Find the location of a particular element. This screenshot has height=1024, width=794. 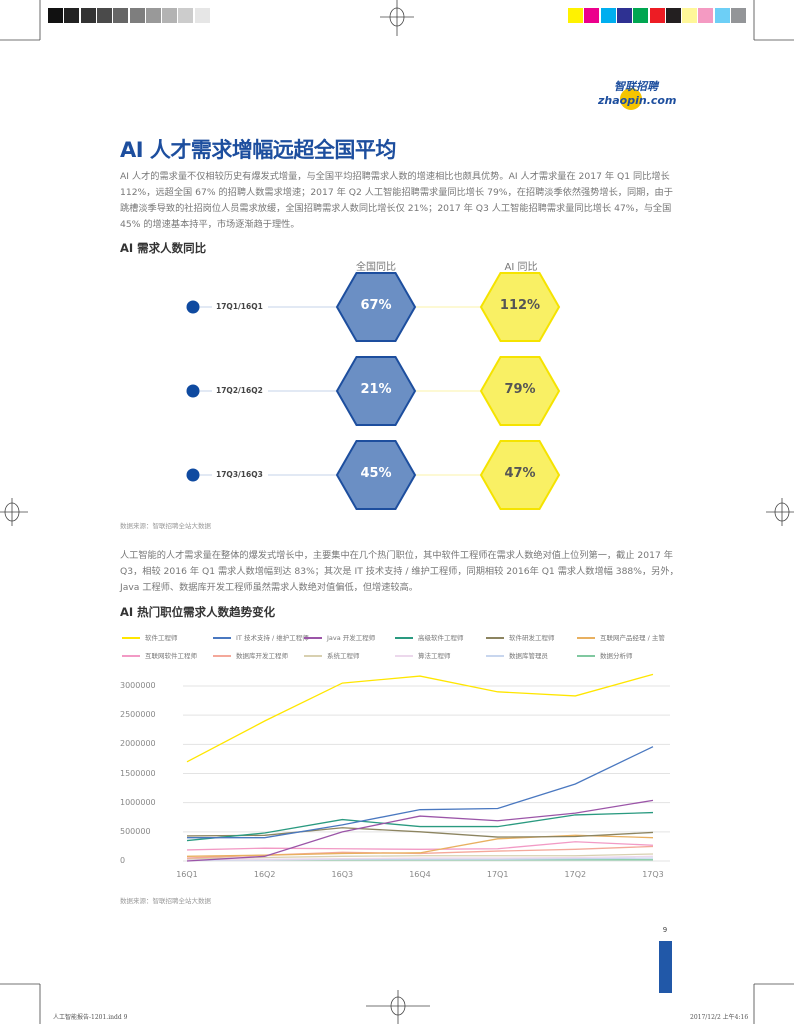

section2-source: 数据来源：智联招聘全站大数据 is located at coordinates (165, 901).